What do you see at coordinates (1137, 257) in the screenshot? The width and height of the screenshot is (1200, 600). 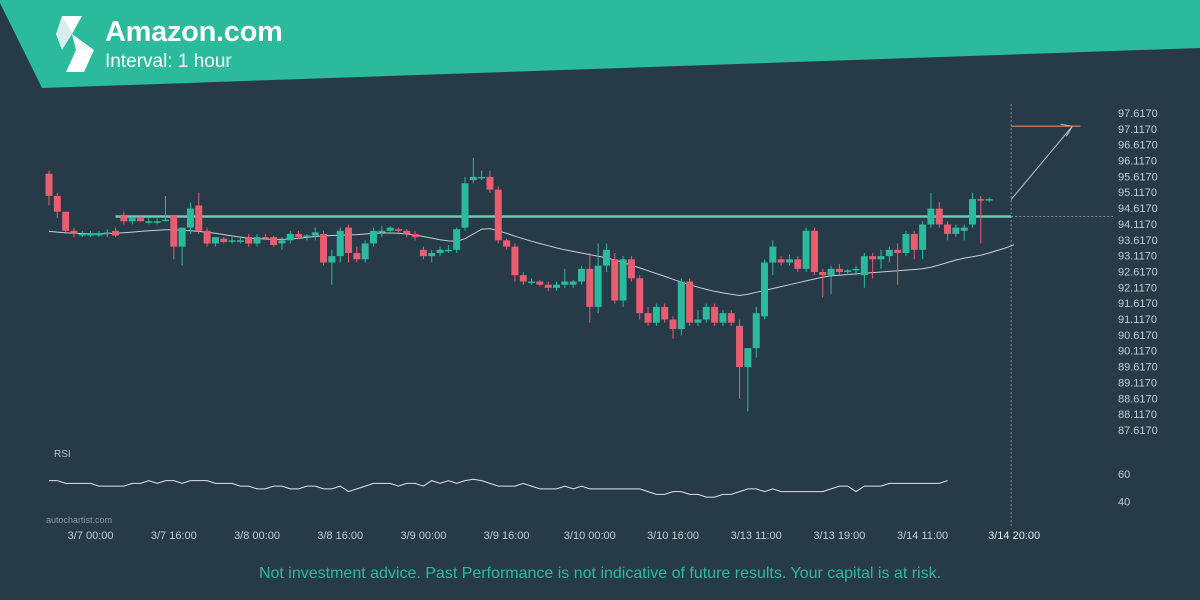 I see `y-tick-label: 93.1170` at bounding box center [1137, 257].